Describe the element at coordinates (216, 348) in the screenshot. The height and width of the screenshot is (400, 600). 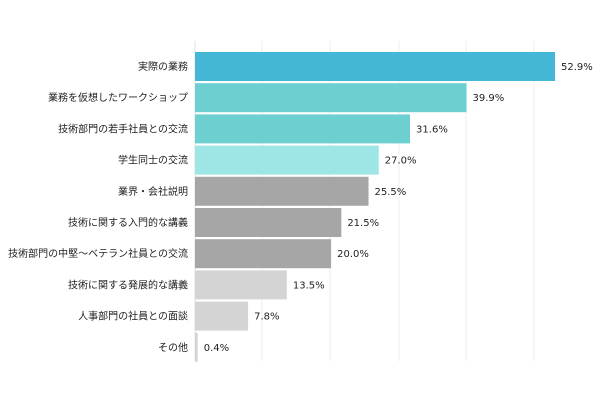
I see `value-label-10: 0.4%` at that location.